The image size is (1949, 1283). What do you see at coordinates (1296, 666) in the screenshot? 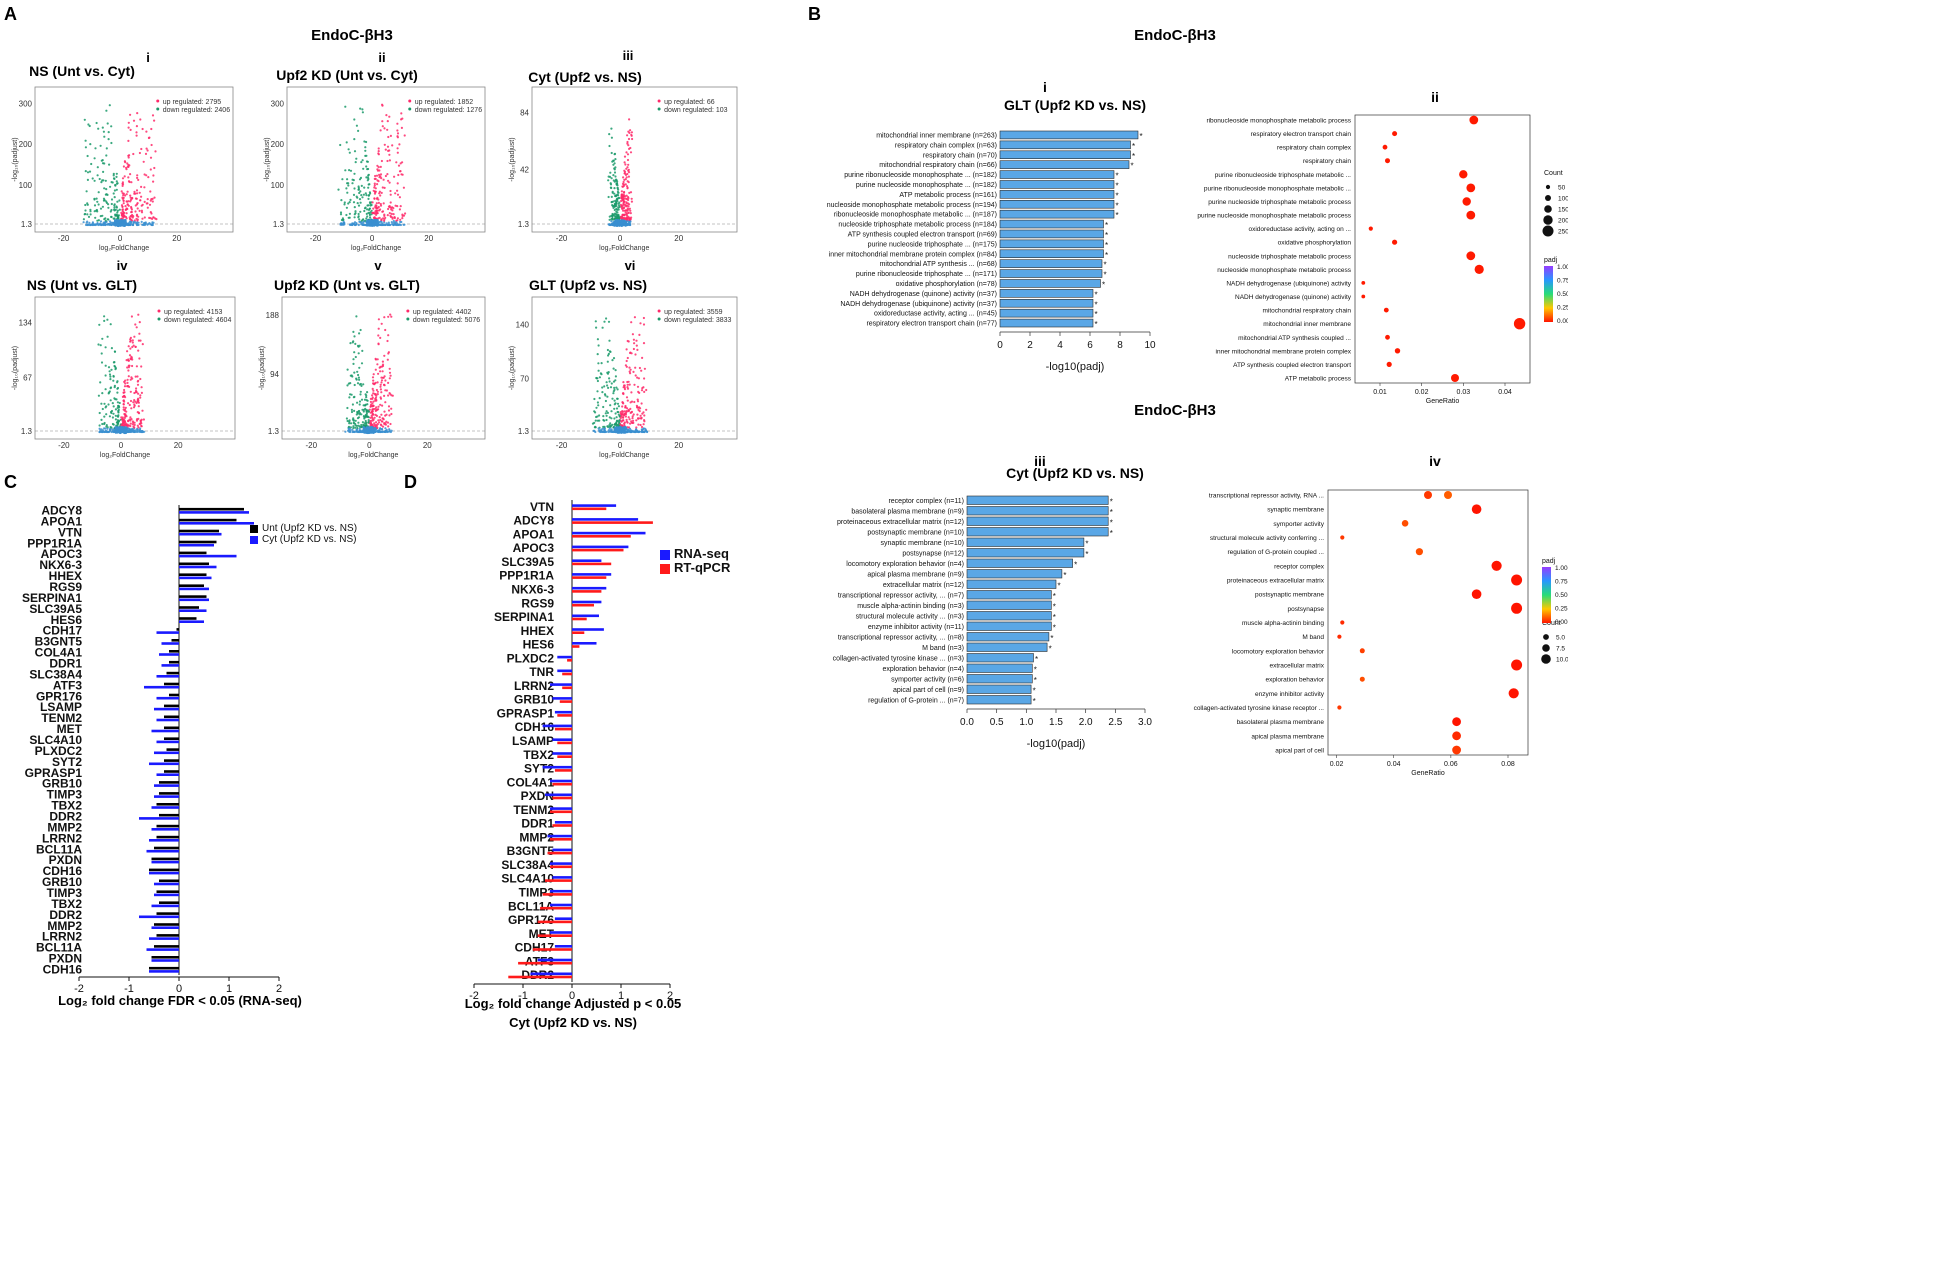
I see `go-dot-label: extracellular matrix` at bounding box center [1296, 666].